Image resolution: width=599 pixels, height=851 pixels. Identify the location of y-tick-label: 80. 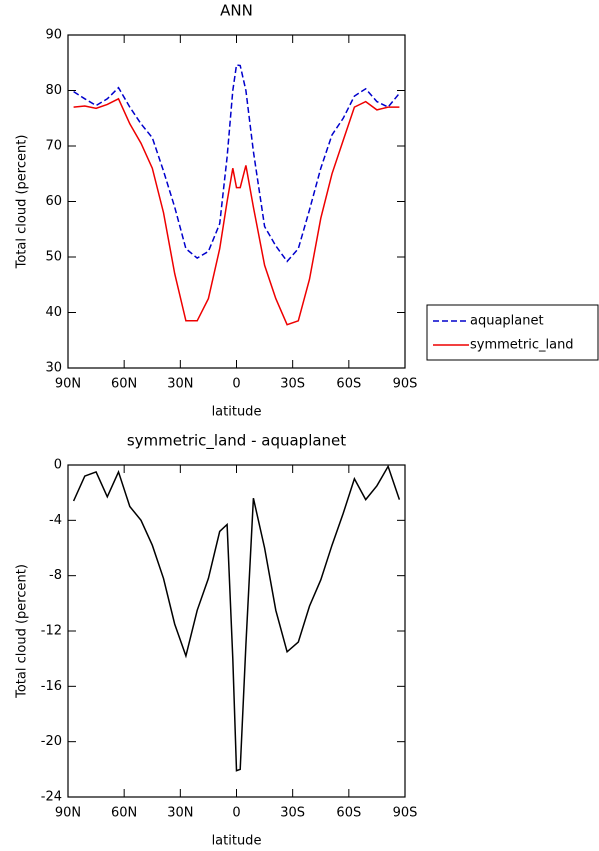
(53, 90).